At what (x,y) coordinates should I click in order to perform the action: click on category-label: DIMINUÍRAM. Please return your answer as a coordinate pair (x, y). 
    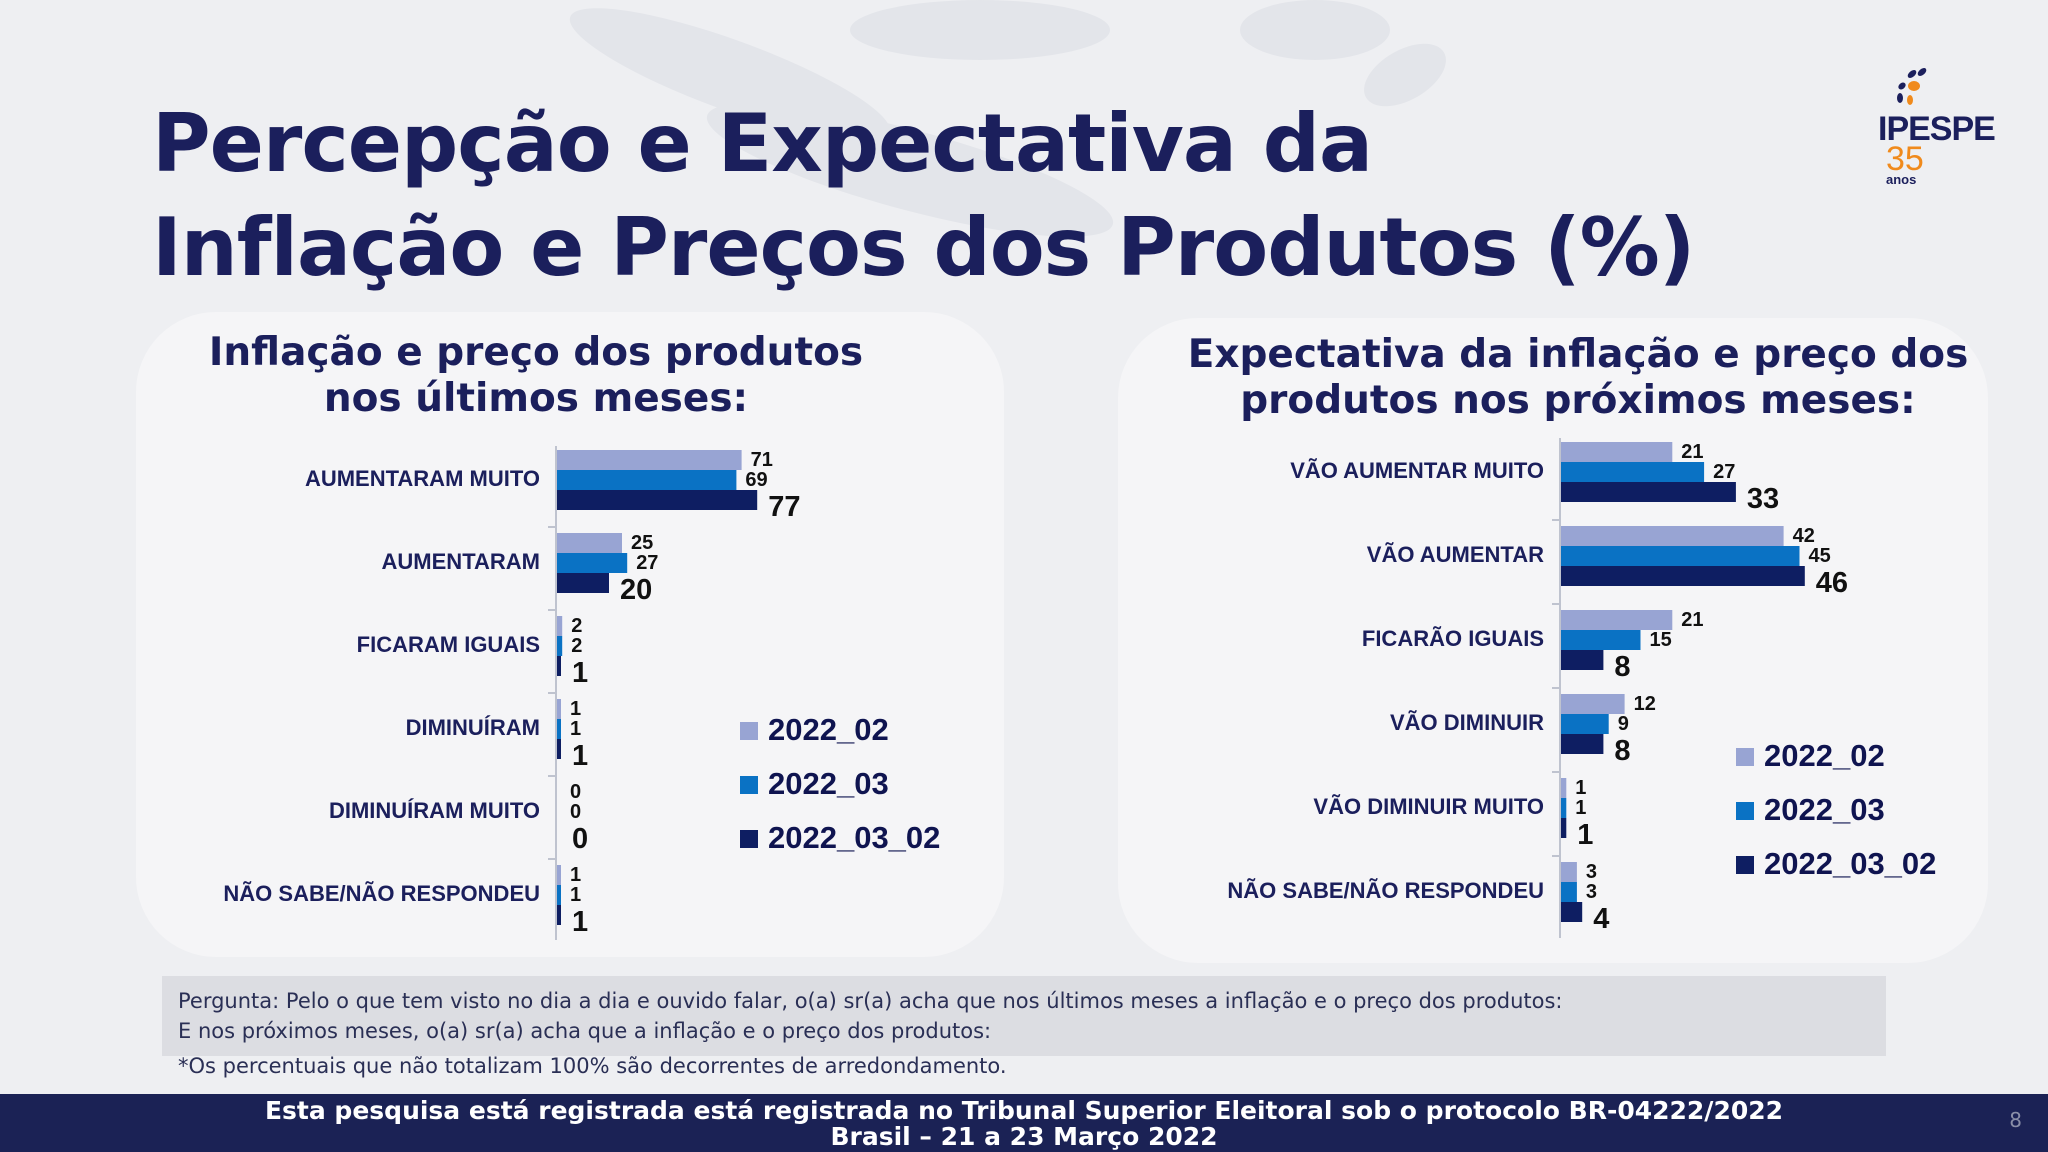
    Looking at the image, I should click on (473, 727).